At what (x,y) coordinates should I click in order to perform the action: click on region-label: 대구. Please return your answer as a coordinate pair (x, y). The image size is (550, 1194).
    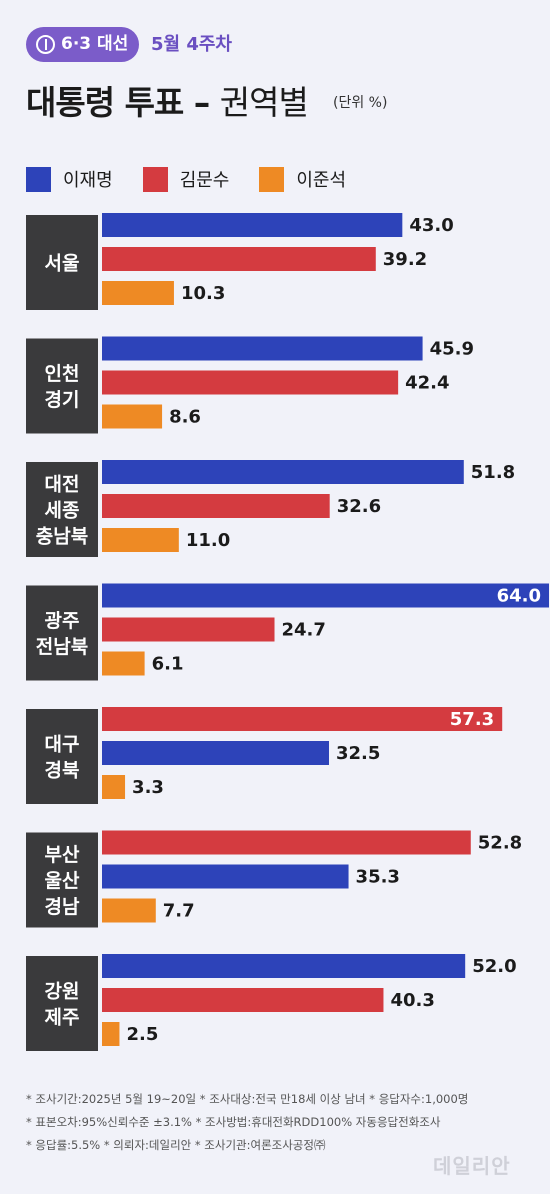
    Looking at the image, I should click on (62, 745).